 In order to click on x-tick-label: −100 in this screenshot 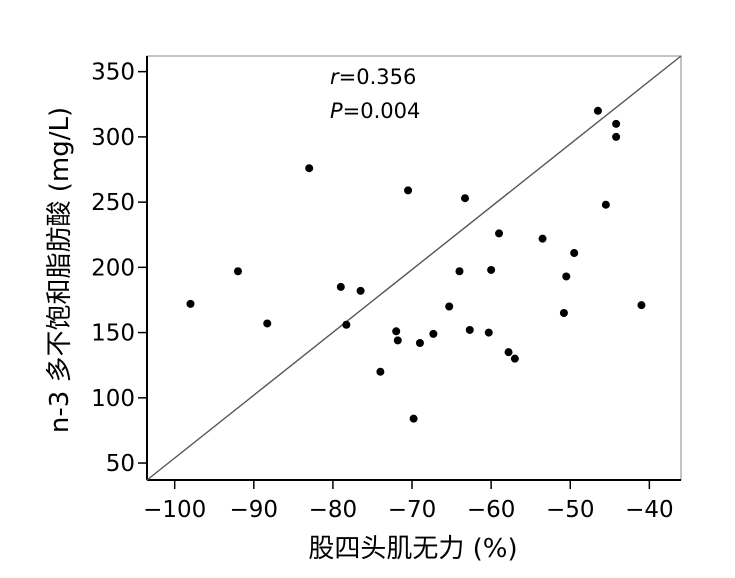, I will do `click(174, 510)`.